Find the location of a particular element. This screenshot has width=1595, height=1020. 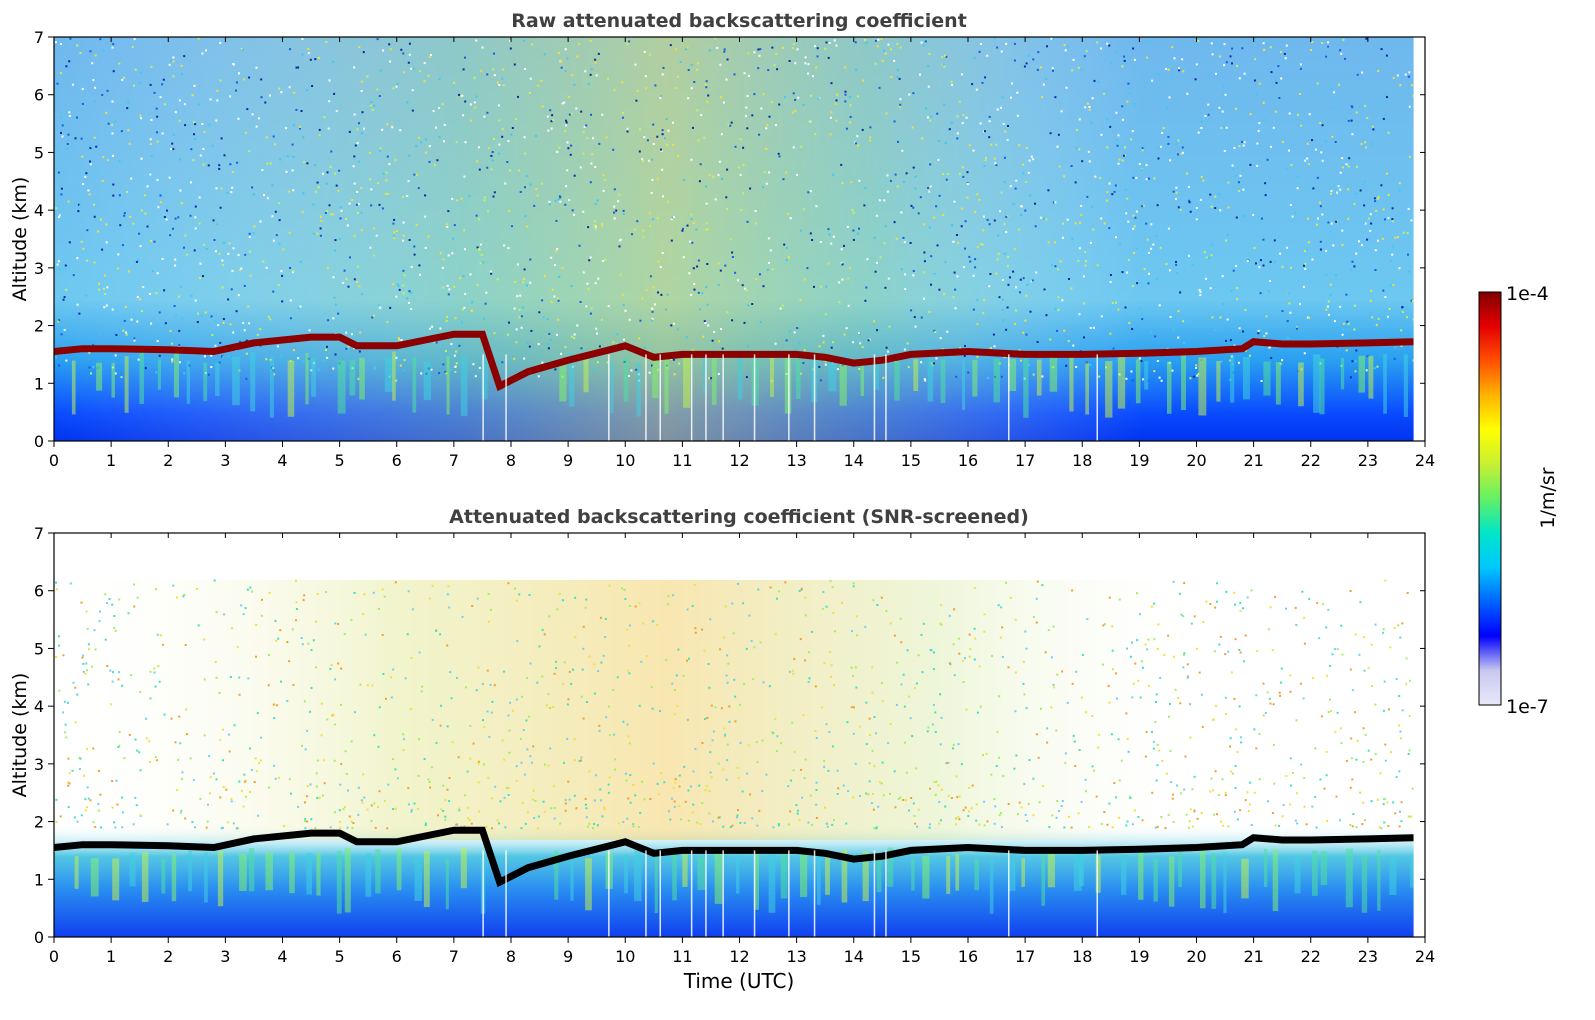

y-tick-label: 2 is located at coordinates (39, 326).